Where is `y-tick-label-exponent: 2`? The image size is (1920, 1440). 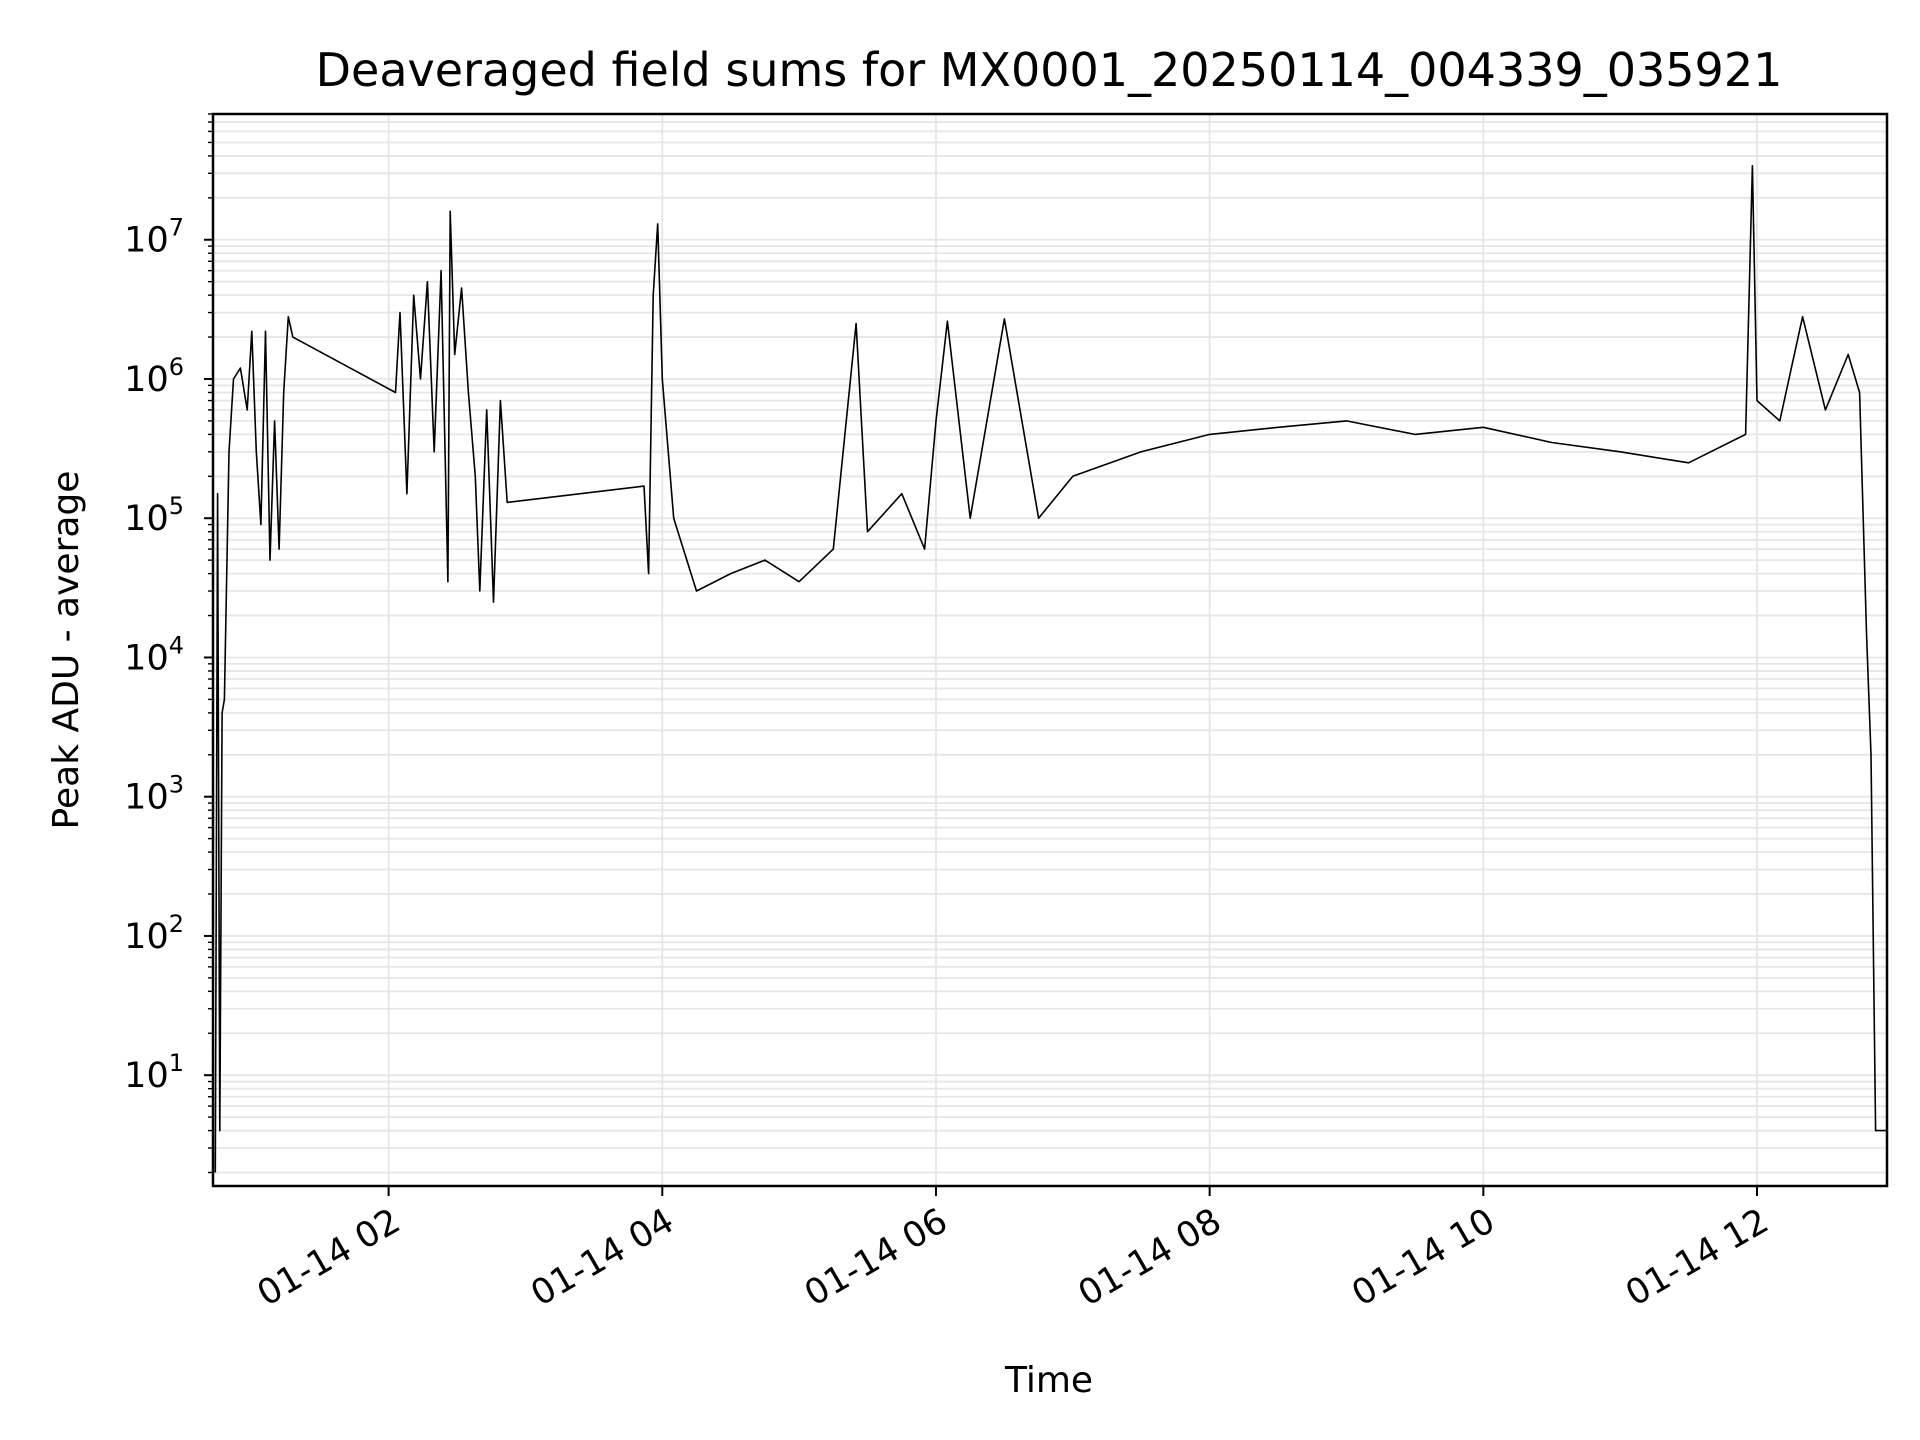 y-tick-label-exponent: 2 is located at coordinates (176, 924).